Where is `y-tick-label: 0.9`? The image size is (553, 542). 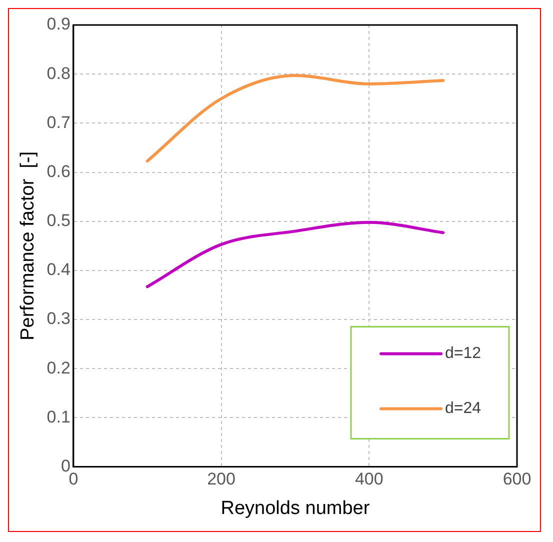
y-tick-label: 0.9 is located at coordinates (58, 24).